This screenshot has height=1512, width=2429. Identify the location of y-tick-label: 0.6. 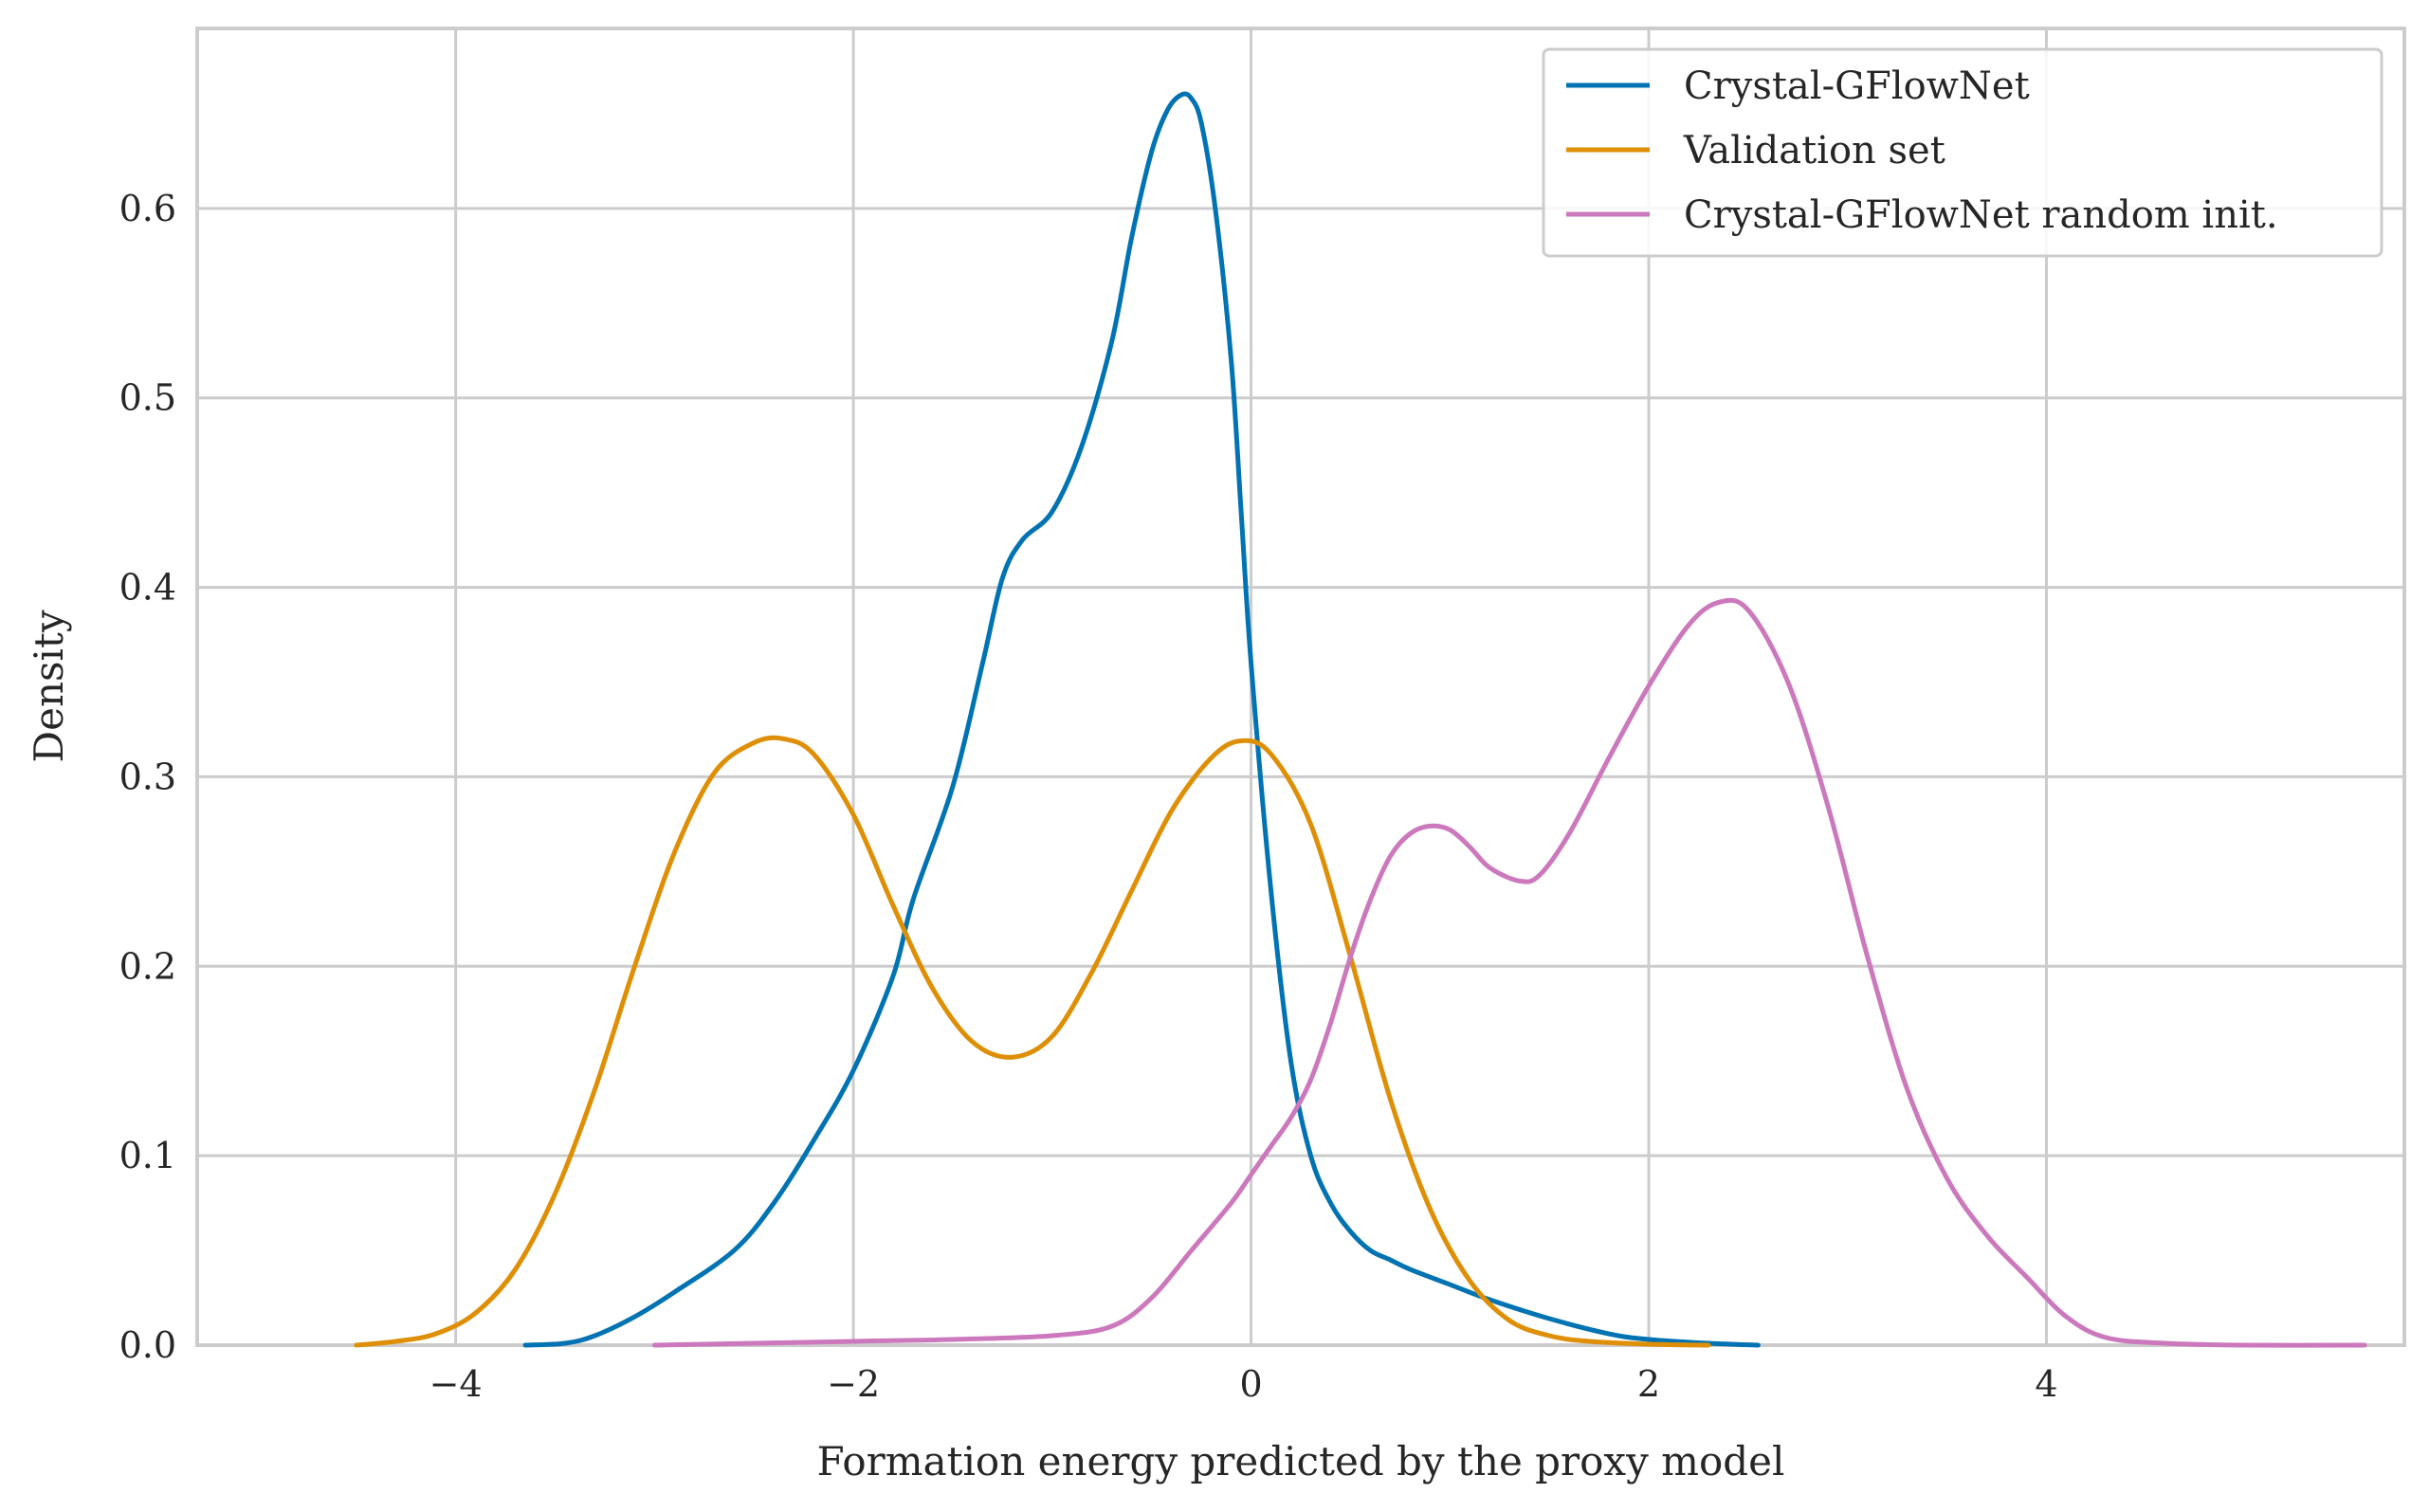
(147, 209).